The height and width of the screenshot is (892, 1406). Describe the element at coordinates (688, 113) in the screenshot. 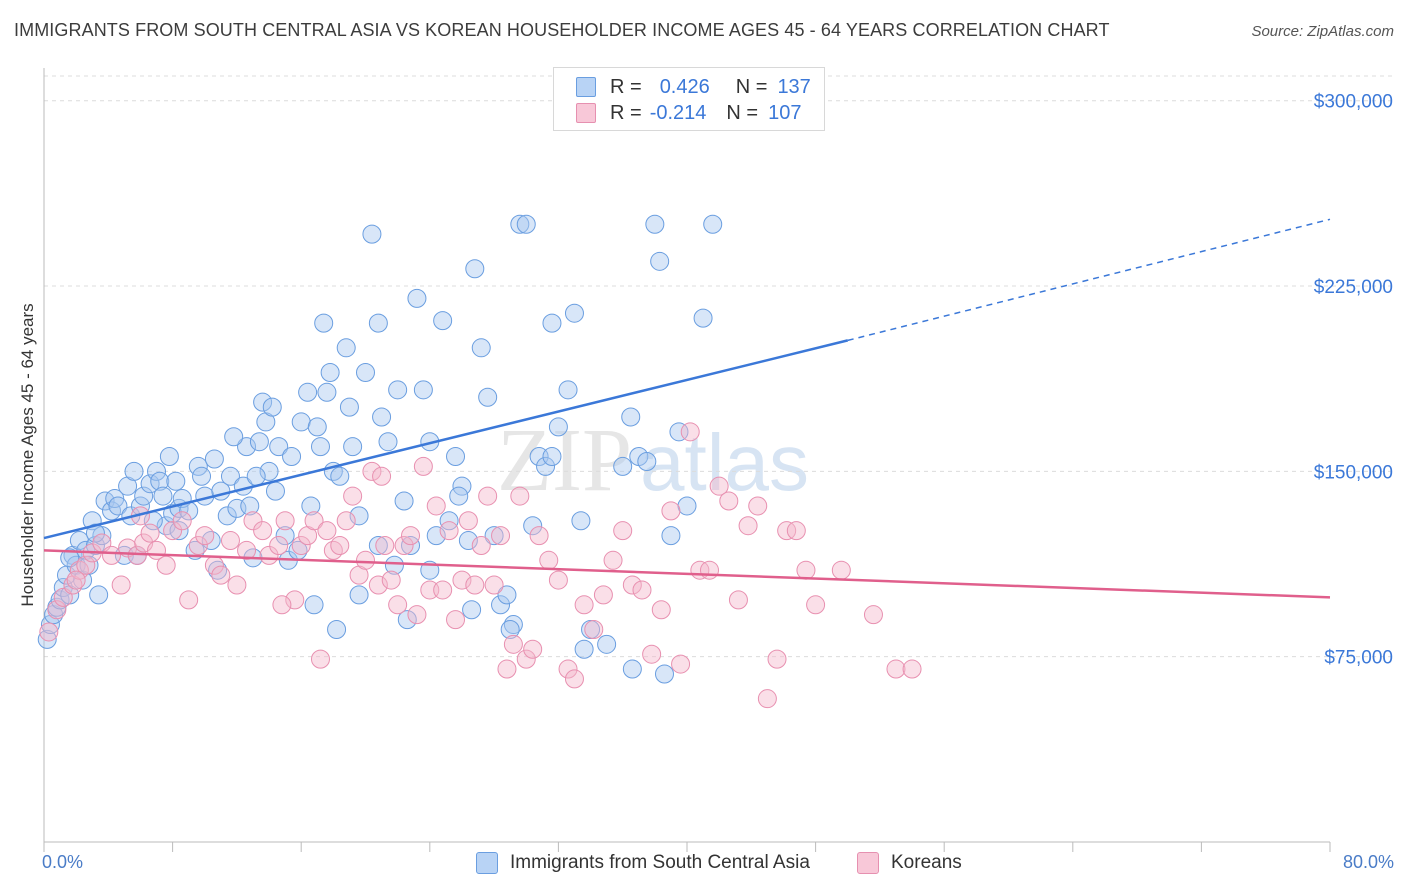

I see `legend-row-pink: R = -0.214 N = 107` at that location.